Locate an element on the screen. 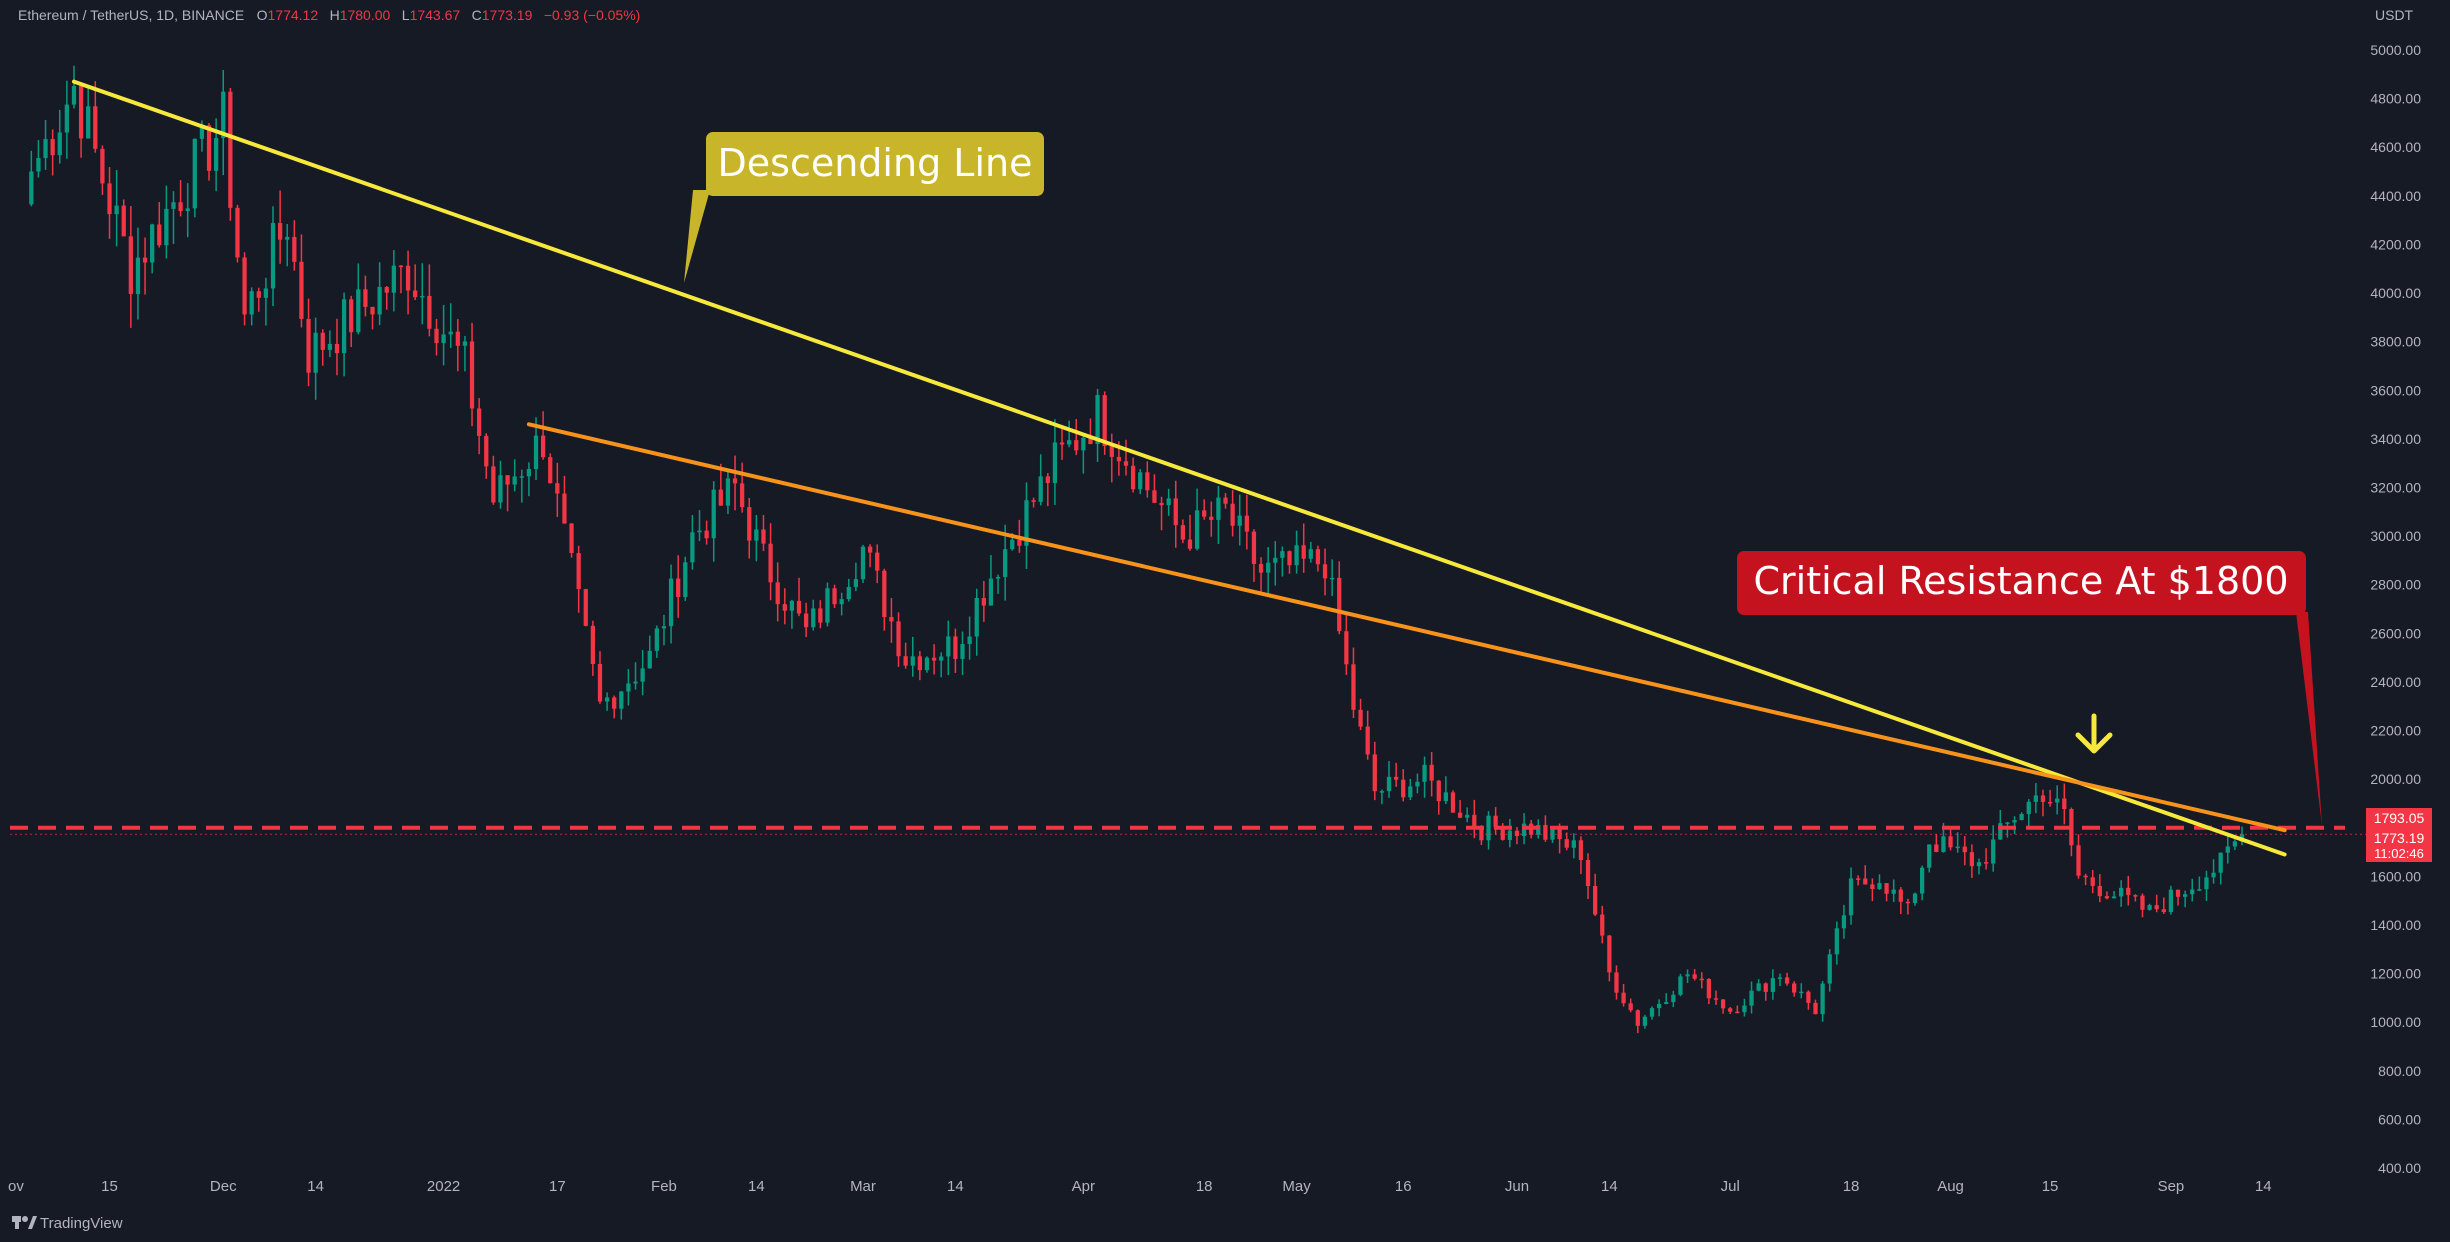 Image resolution: width=2450 pixels, height=1242 pixels. low-value: 1743.67 is located at coordinates (435, 15).